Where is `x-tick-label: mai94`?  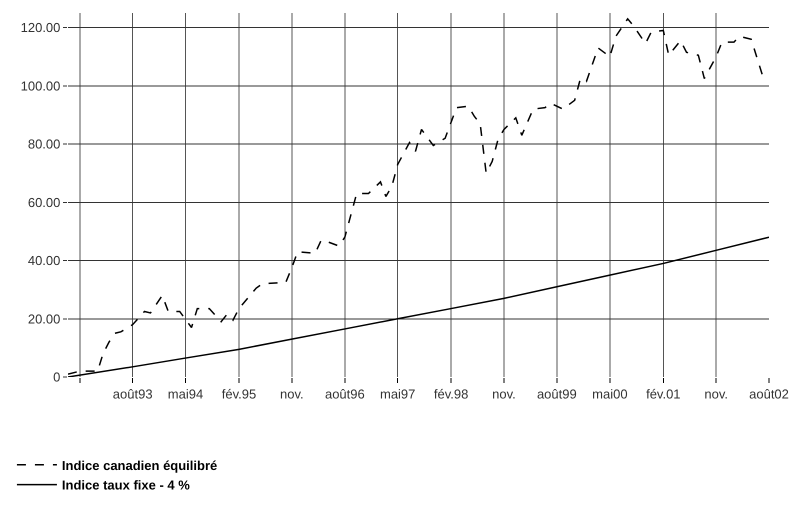
x-tick-label: mai94 is located at coordinates (186, 394).